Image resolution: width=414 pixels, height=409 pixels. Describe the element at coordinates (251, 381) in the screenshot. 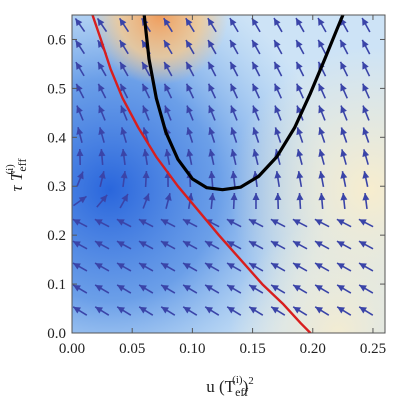

I see `x-axis-title-power: 2` at that location.